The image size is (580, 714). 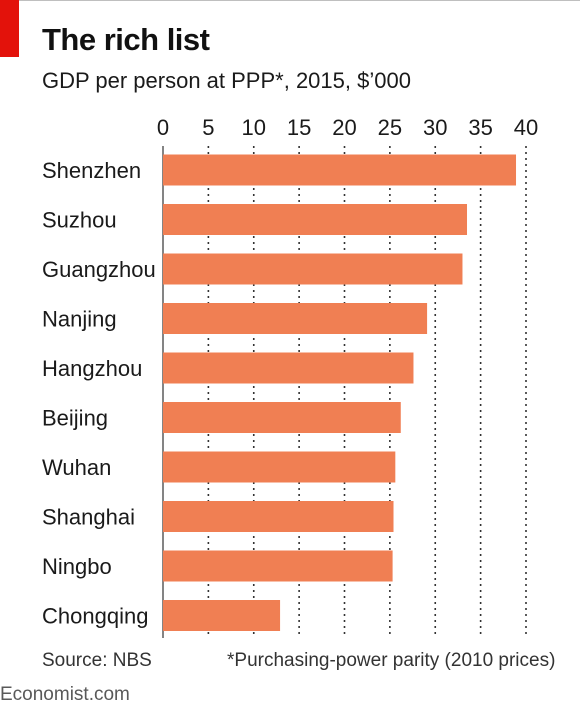 I want to click on source-note: Source: NBS, so click(x=97, y=660).